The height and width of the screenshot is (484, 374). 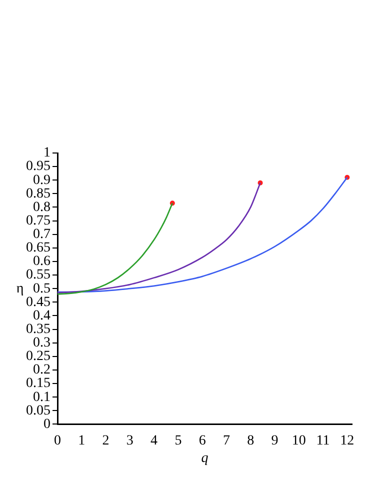 What do you see at coordinates (38, 410) in the screenshot?
I see `y-tick-label: 0.05` at bounding box center [38, 410].